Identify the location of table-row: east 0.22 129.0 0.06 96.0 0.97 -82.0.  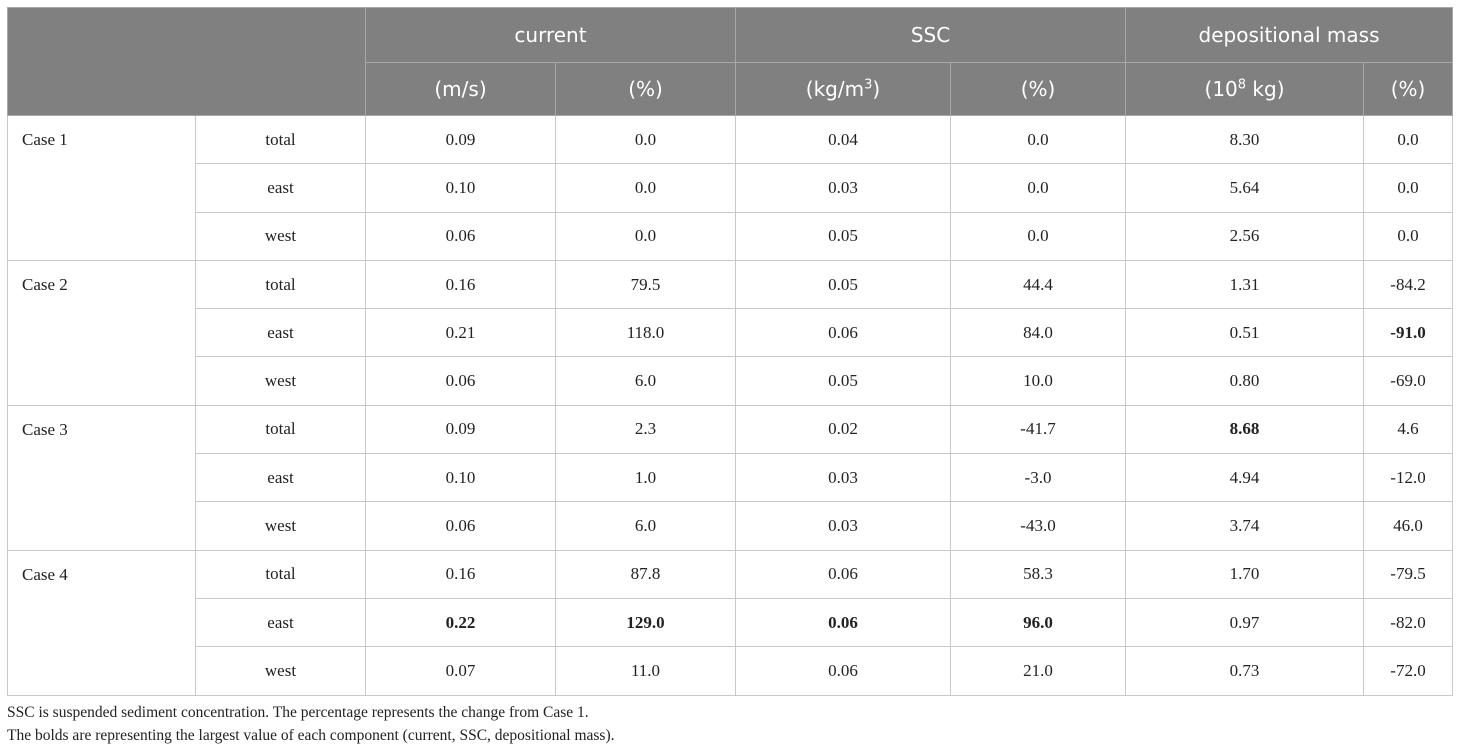
(731, 622).